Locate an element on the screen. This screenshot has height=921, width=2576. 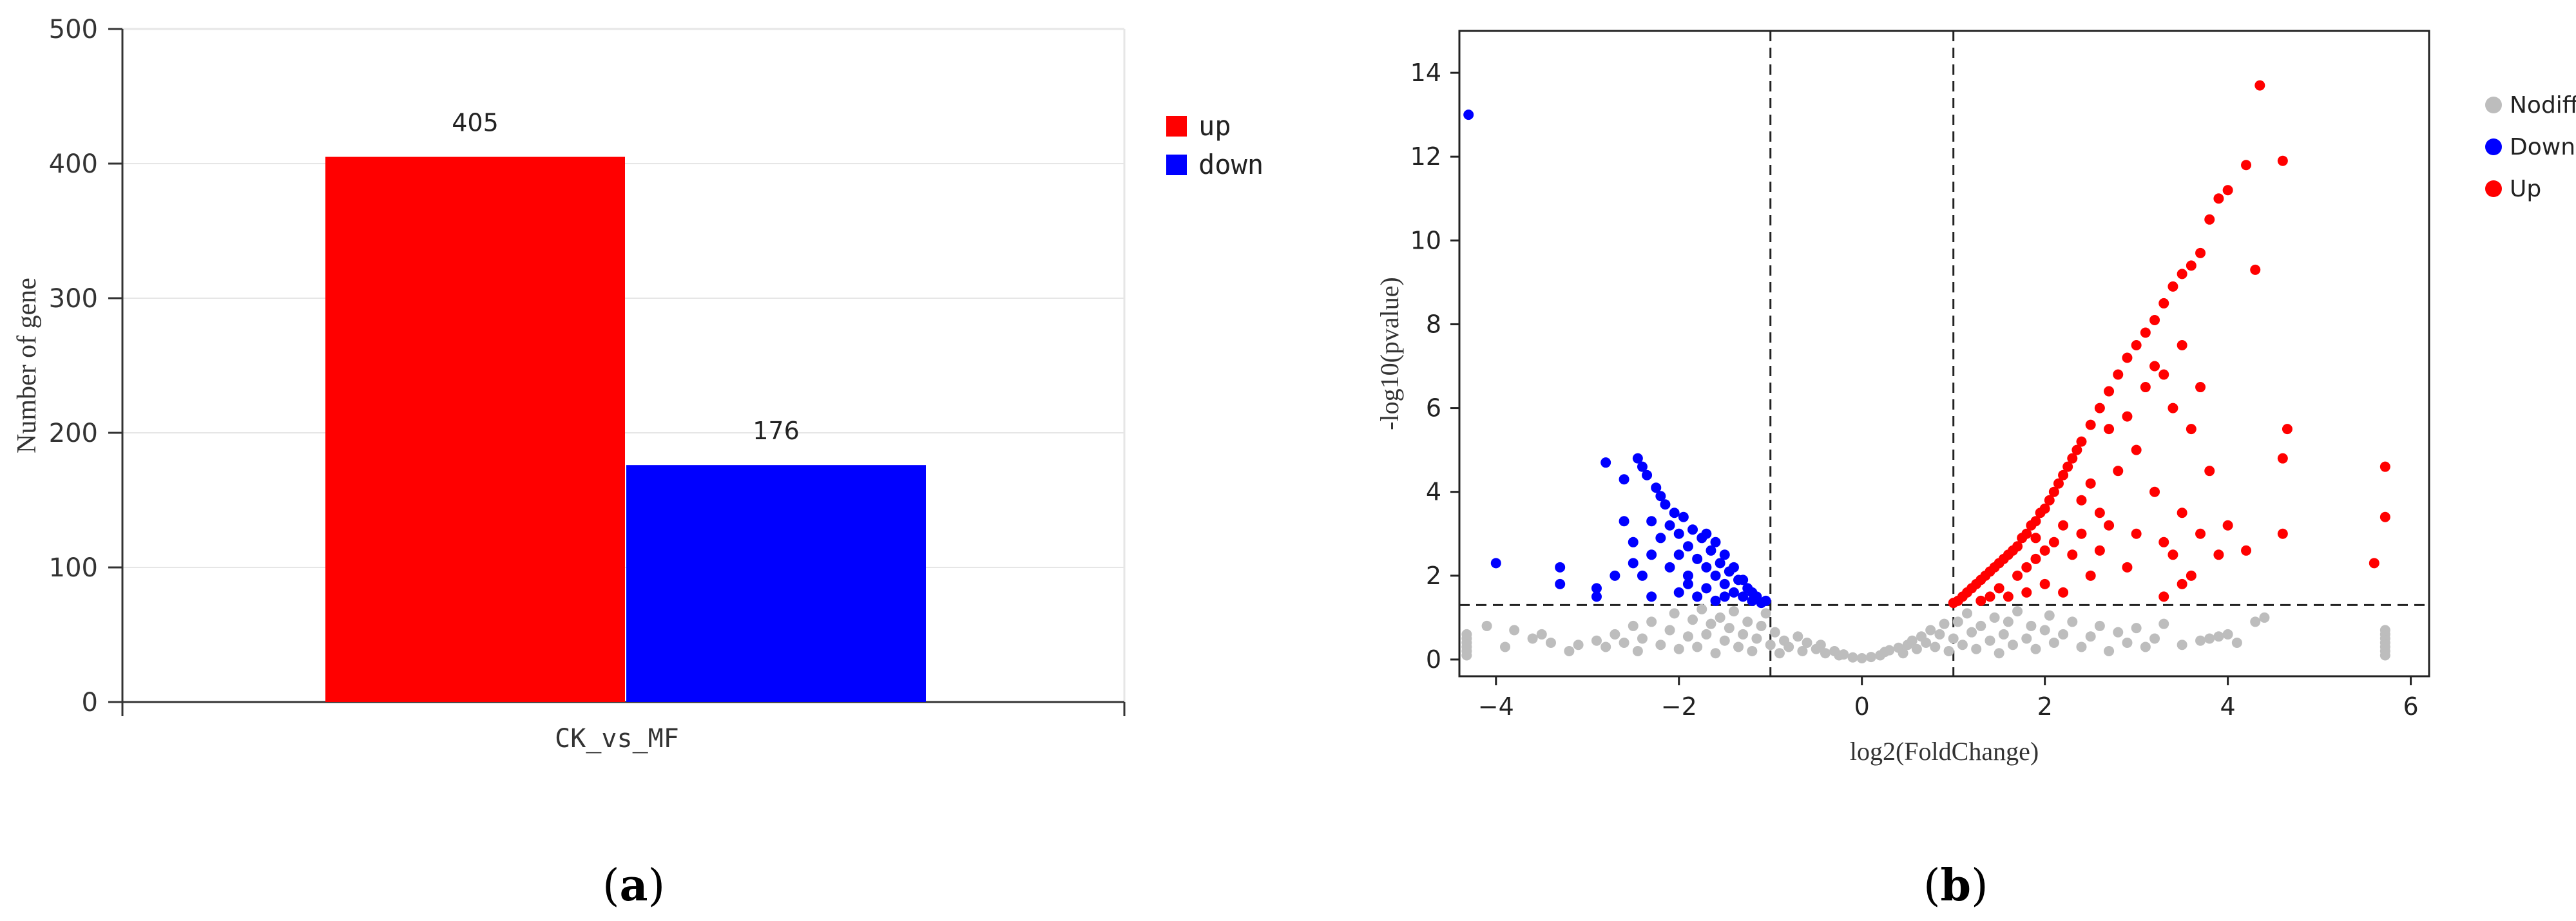
legend-marker-nodiff is located at coordinates (2494, 105).